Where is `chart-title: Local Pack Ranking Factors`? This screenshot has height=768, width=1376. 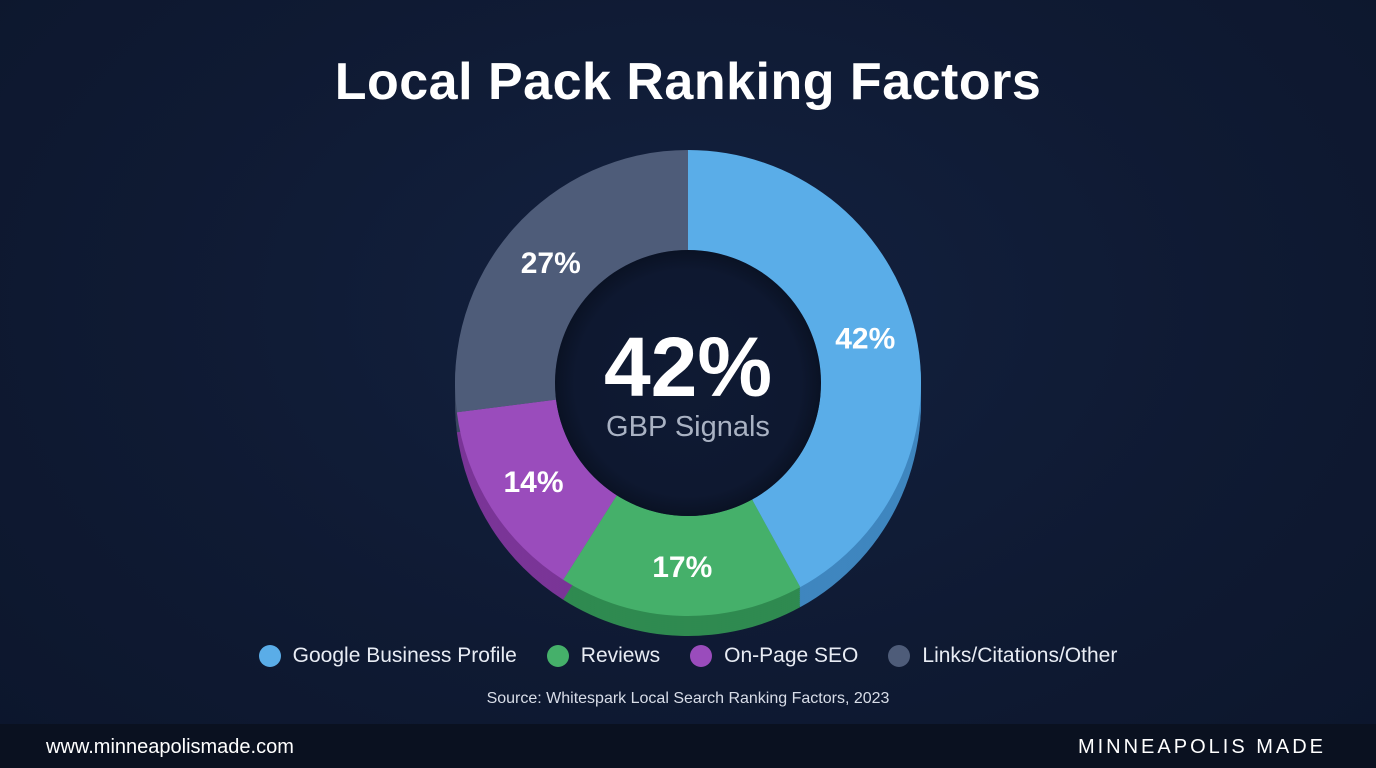 chart-title: Local Pack Ranking Factors is located at coordinates (688, 82).